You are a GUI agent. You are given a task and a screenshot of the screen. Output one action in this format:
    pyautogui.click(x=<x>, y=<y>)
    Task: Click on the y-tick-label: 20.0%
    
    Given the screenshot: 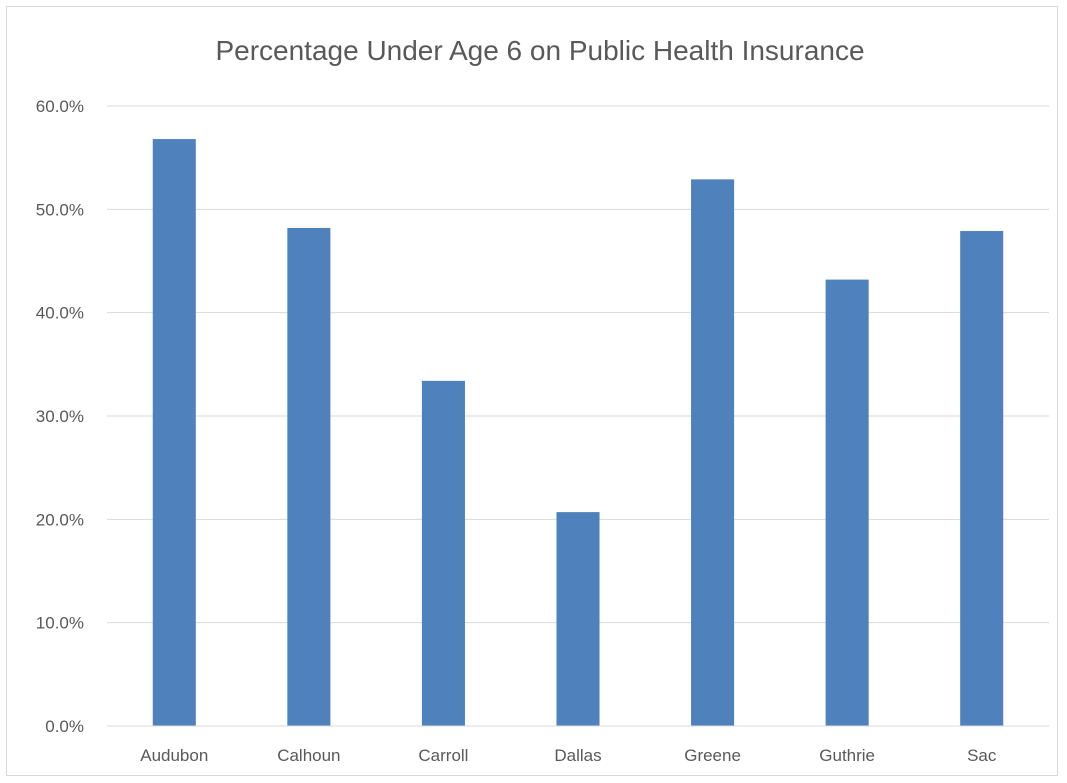 What is the action you would take?
    pyautogui.click(x=60, y=519)
    